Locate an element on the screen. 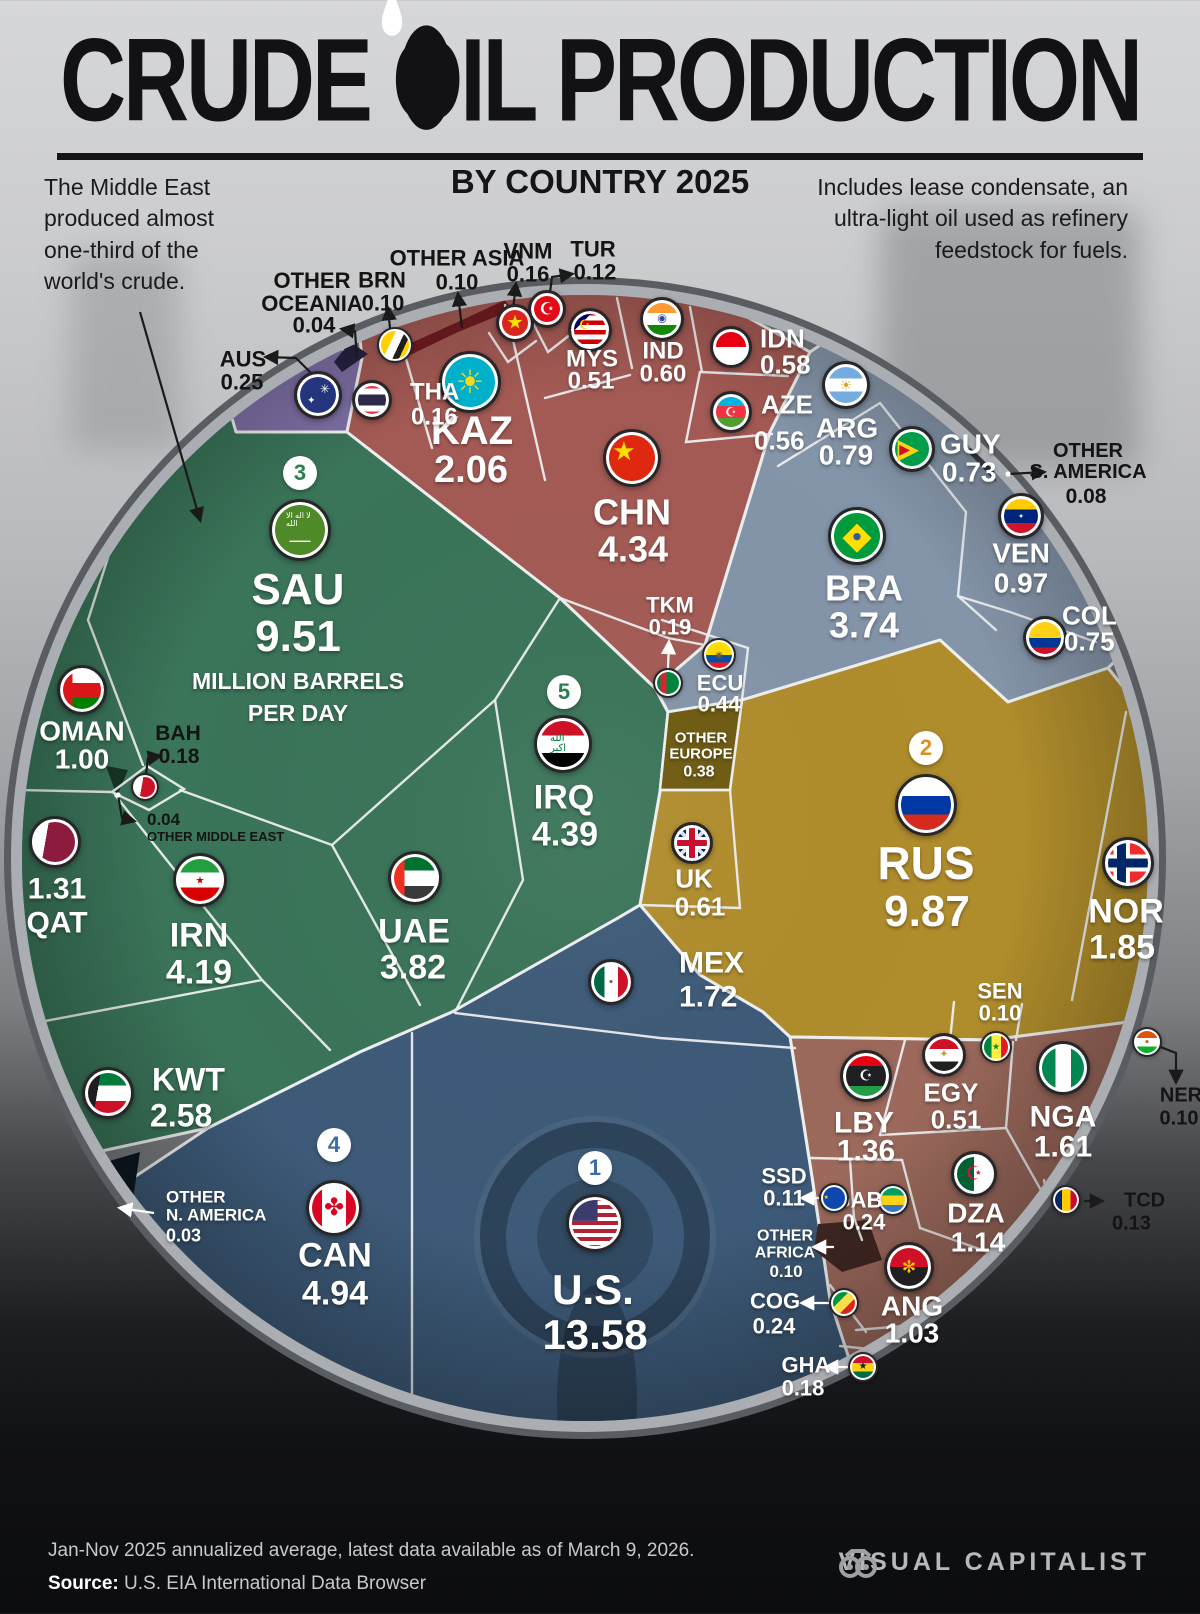  mex-flag-icon: ● is located at coordinates (611, 982).